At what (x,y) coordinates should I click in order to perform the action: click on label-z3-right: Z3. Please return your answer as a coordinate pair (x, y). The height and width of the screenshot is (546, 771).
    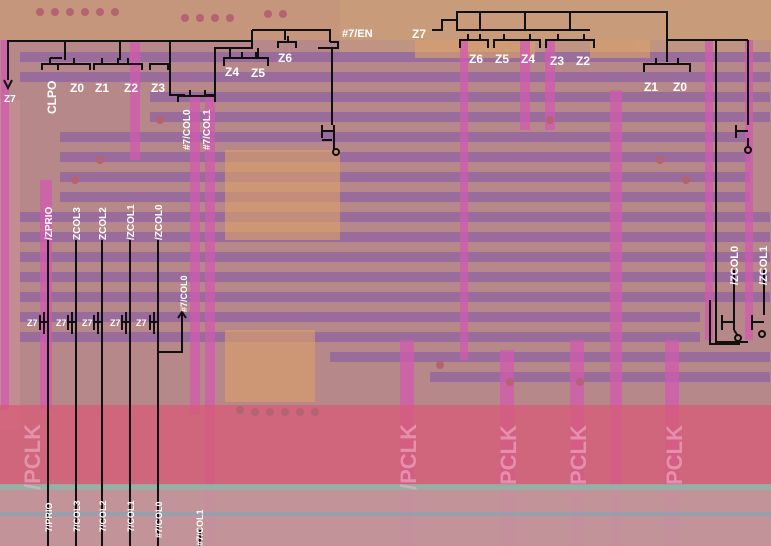
    Looking at the image, I should click on (557, 61).